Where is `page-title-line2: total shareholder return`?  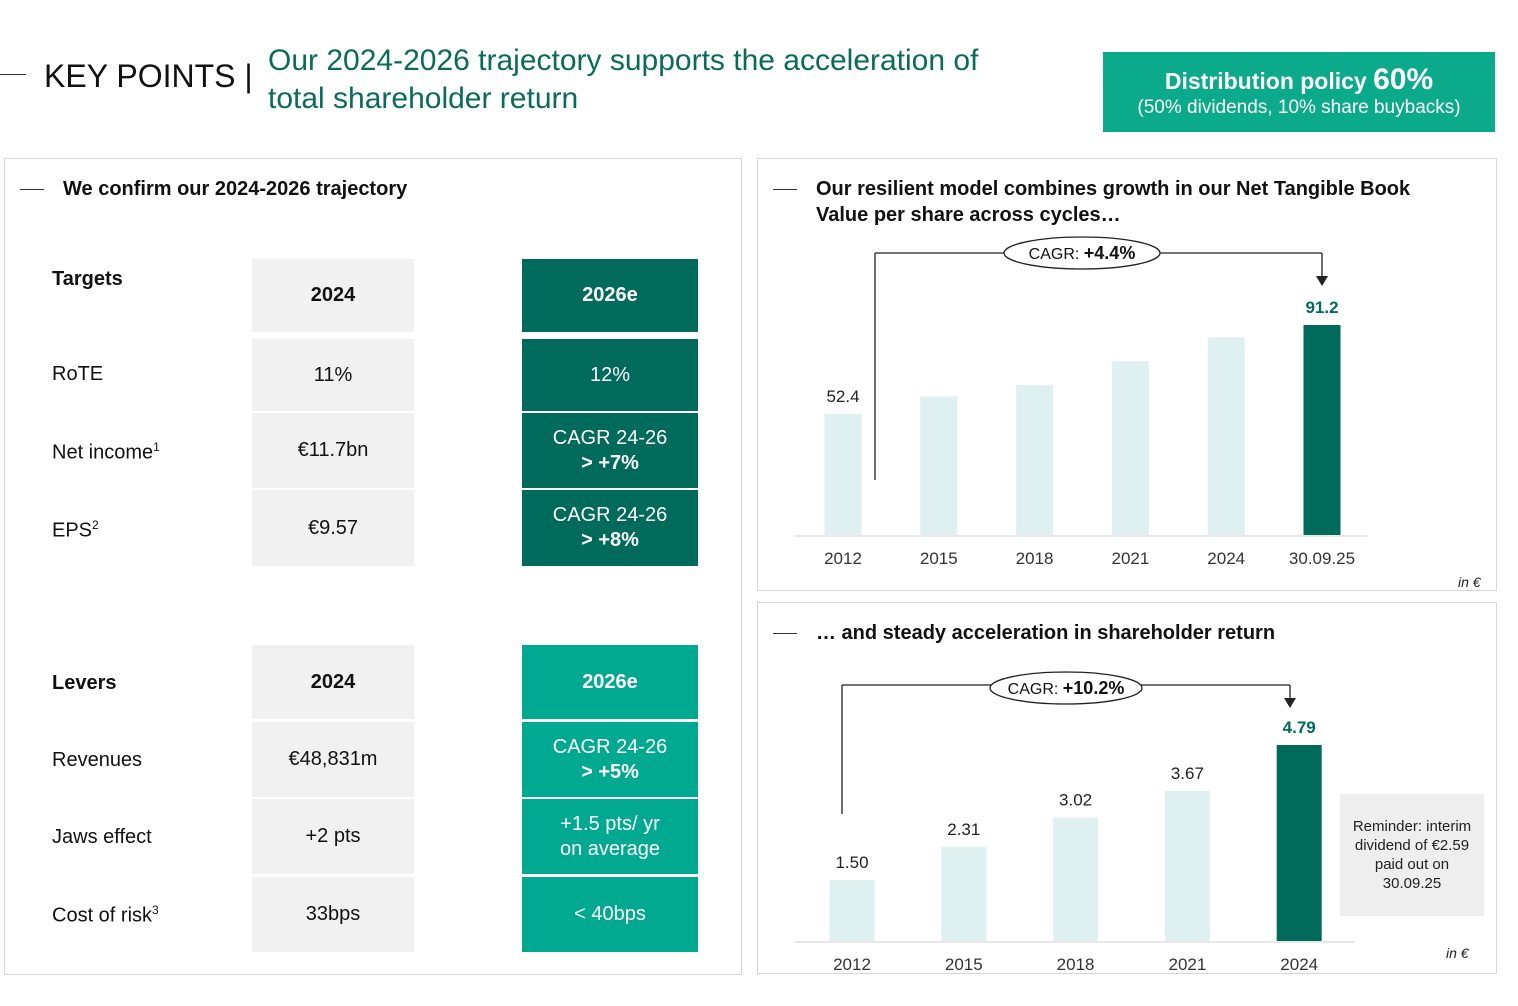 page-title-line2: total shareholder return is located at coordinates (423, 98).